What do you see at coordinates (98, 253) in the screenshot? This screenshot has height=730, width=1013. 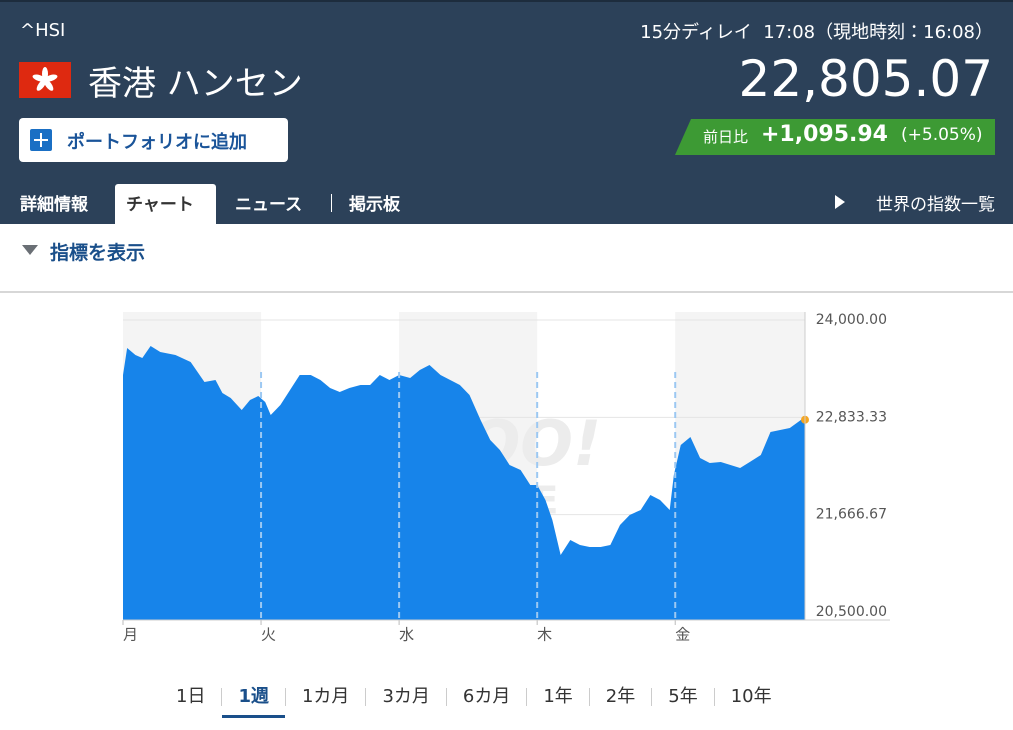 I see `indicator-toggle: 指標を表示` at bounding box center [98, 253].